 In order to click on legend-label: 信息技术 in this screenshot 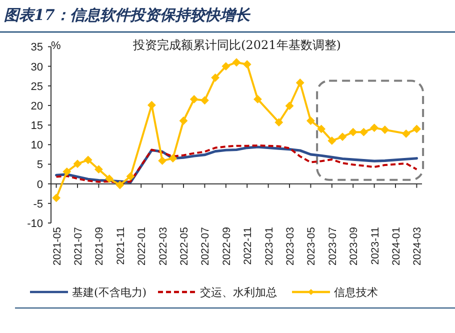, I will do `click(356, 292)`.